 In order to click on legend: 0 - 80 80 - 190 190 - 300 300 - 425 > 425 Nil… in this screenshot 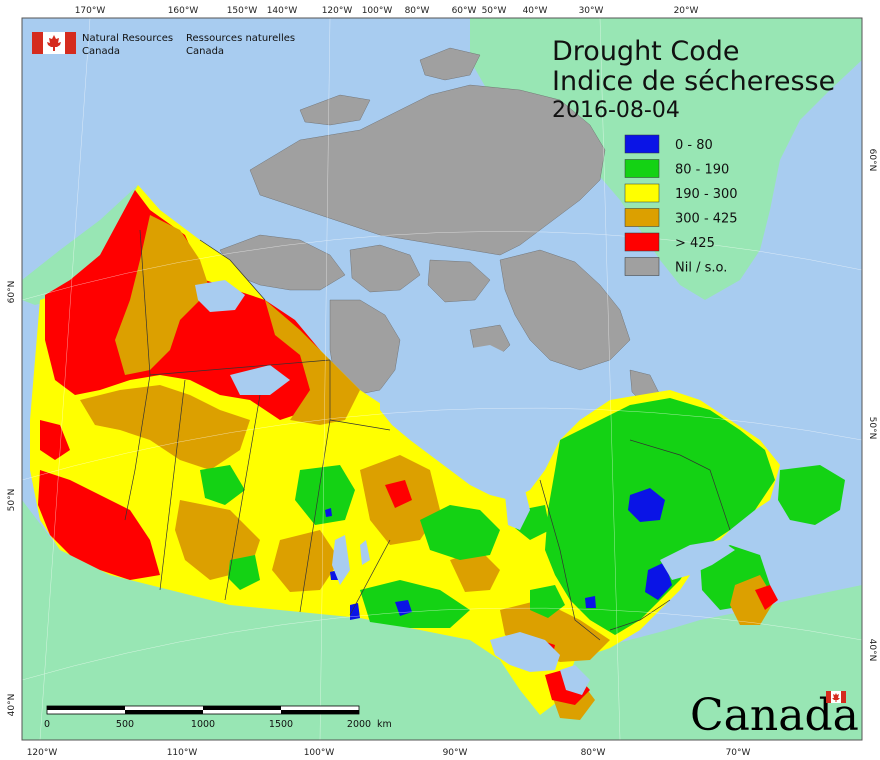, I will do `click(681, 205)`.